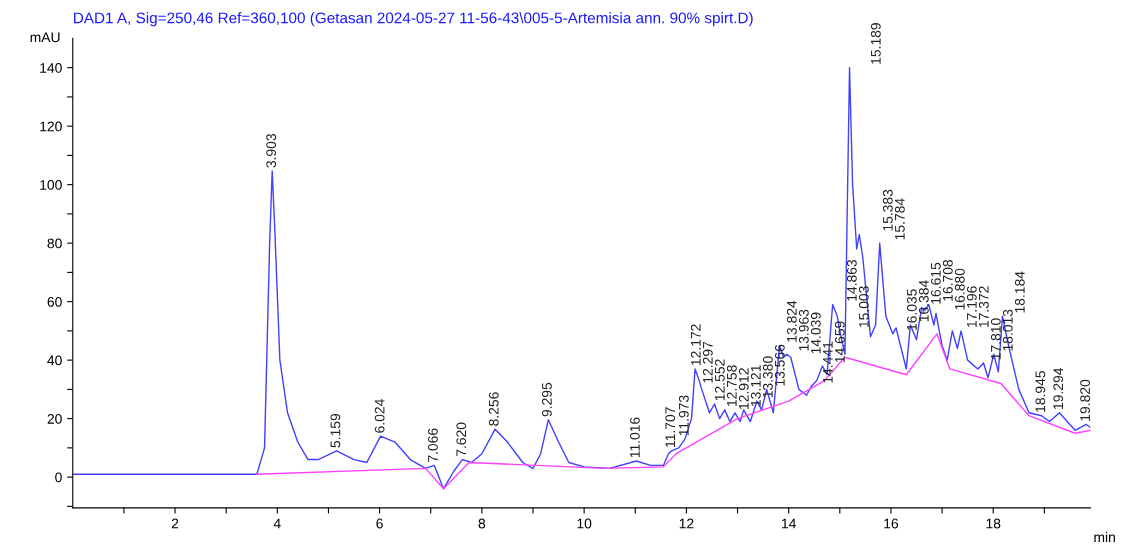  What do you see at coordinates (791, 321) in the screenshot?
I see `annotation: 13.824` at bounding box center [791, 321].